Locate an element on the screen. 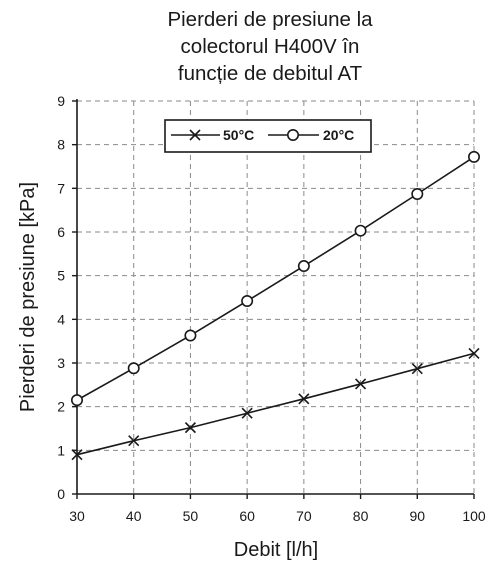 This screenshot has height=563, width=487. chart-title-line-2: colectorul H400V în is located at coordinates (270, 46).